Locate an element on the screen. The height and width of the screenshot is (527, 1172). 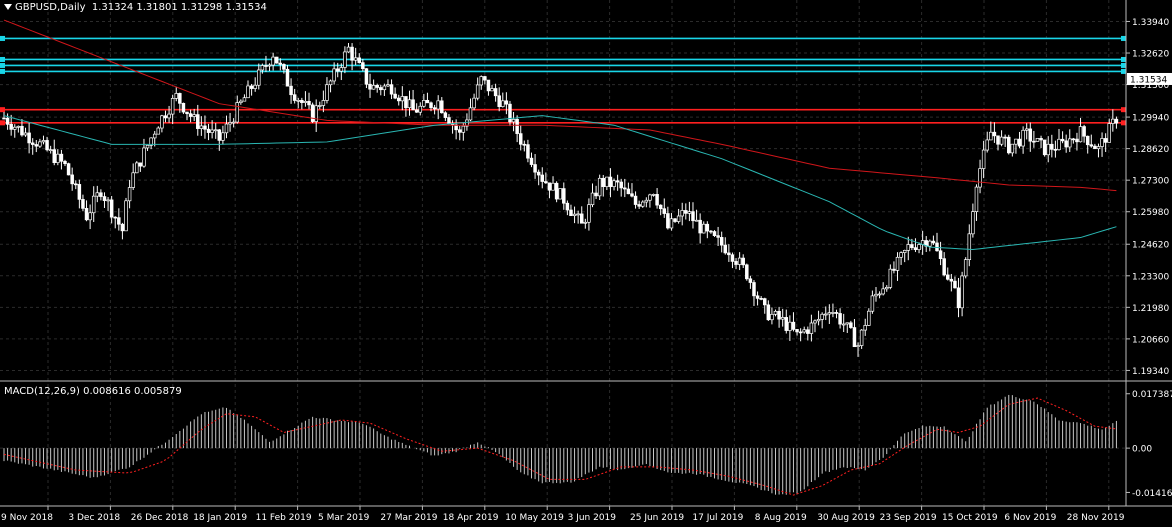
time-tick-label: 5 Mar 2019 is located at coordinates (344, 518).